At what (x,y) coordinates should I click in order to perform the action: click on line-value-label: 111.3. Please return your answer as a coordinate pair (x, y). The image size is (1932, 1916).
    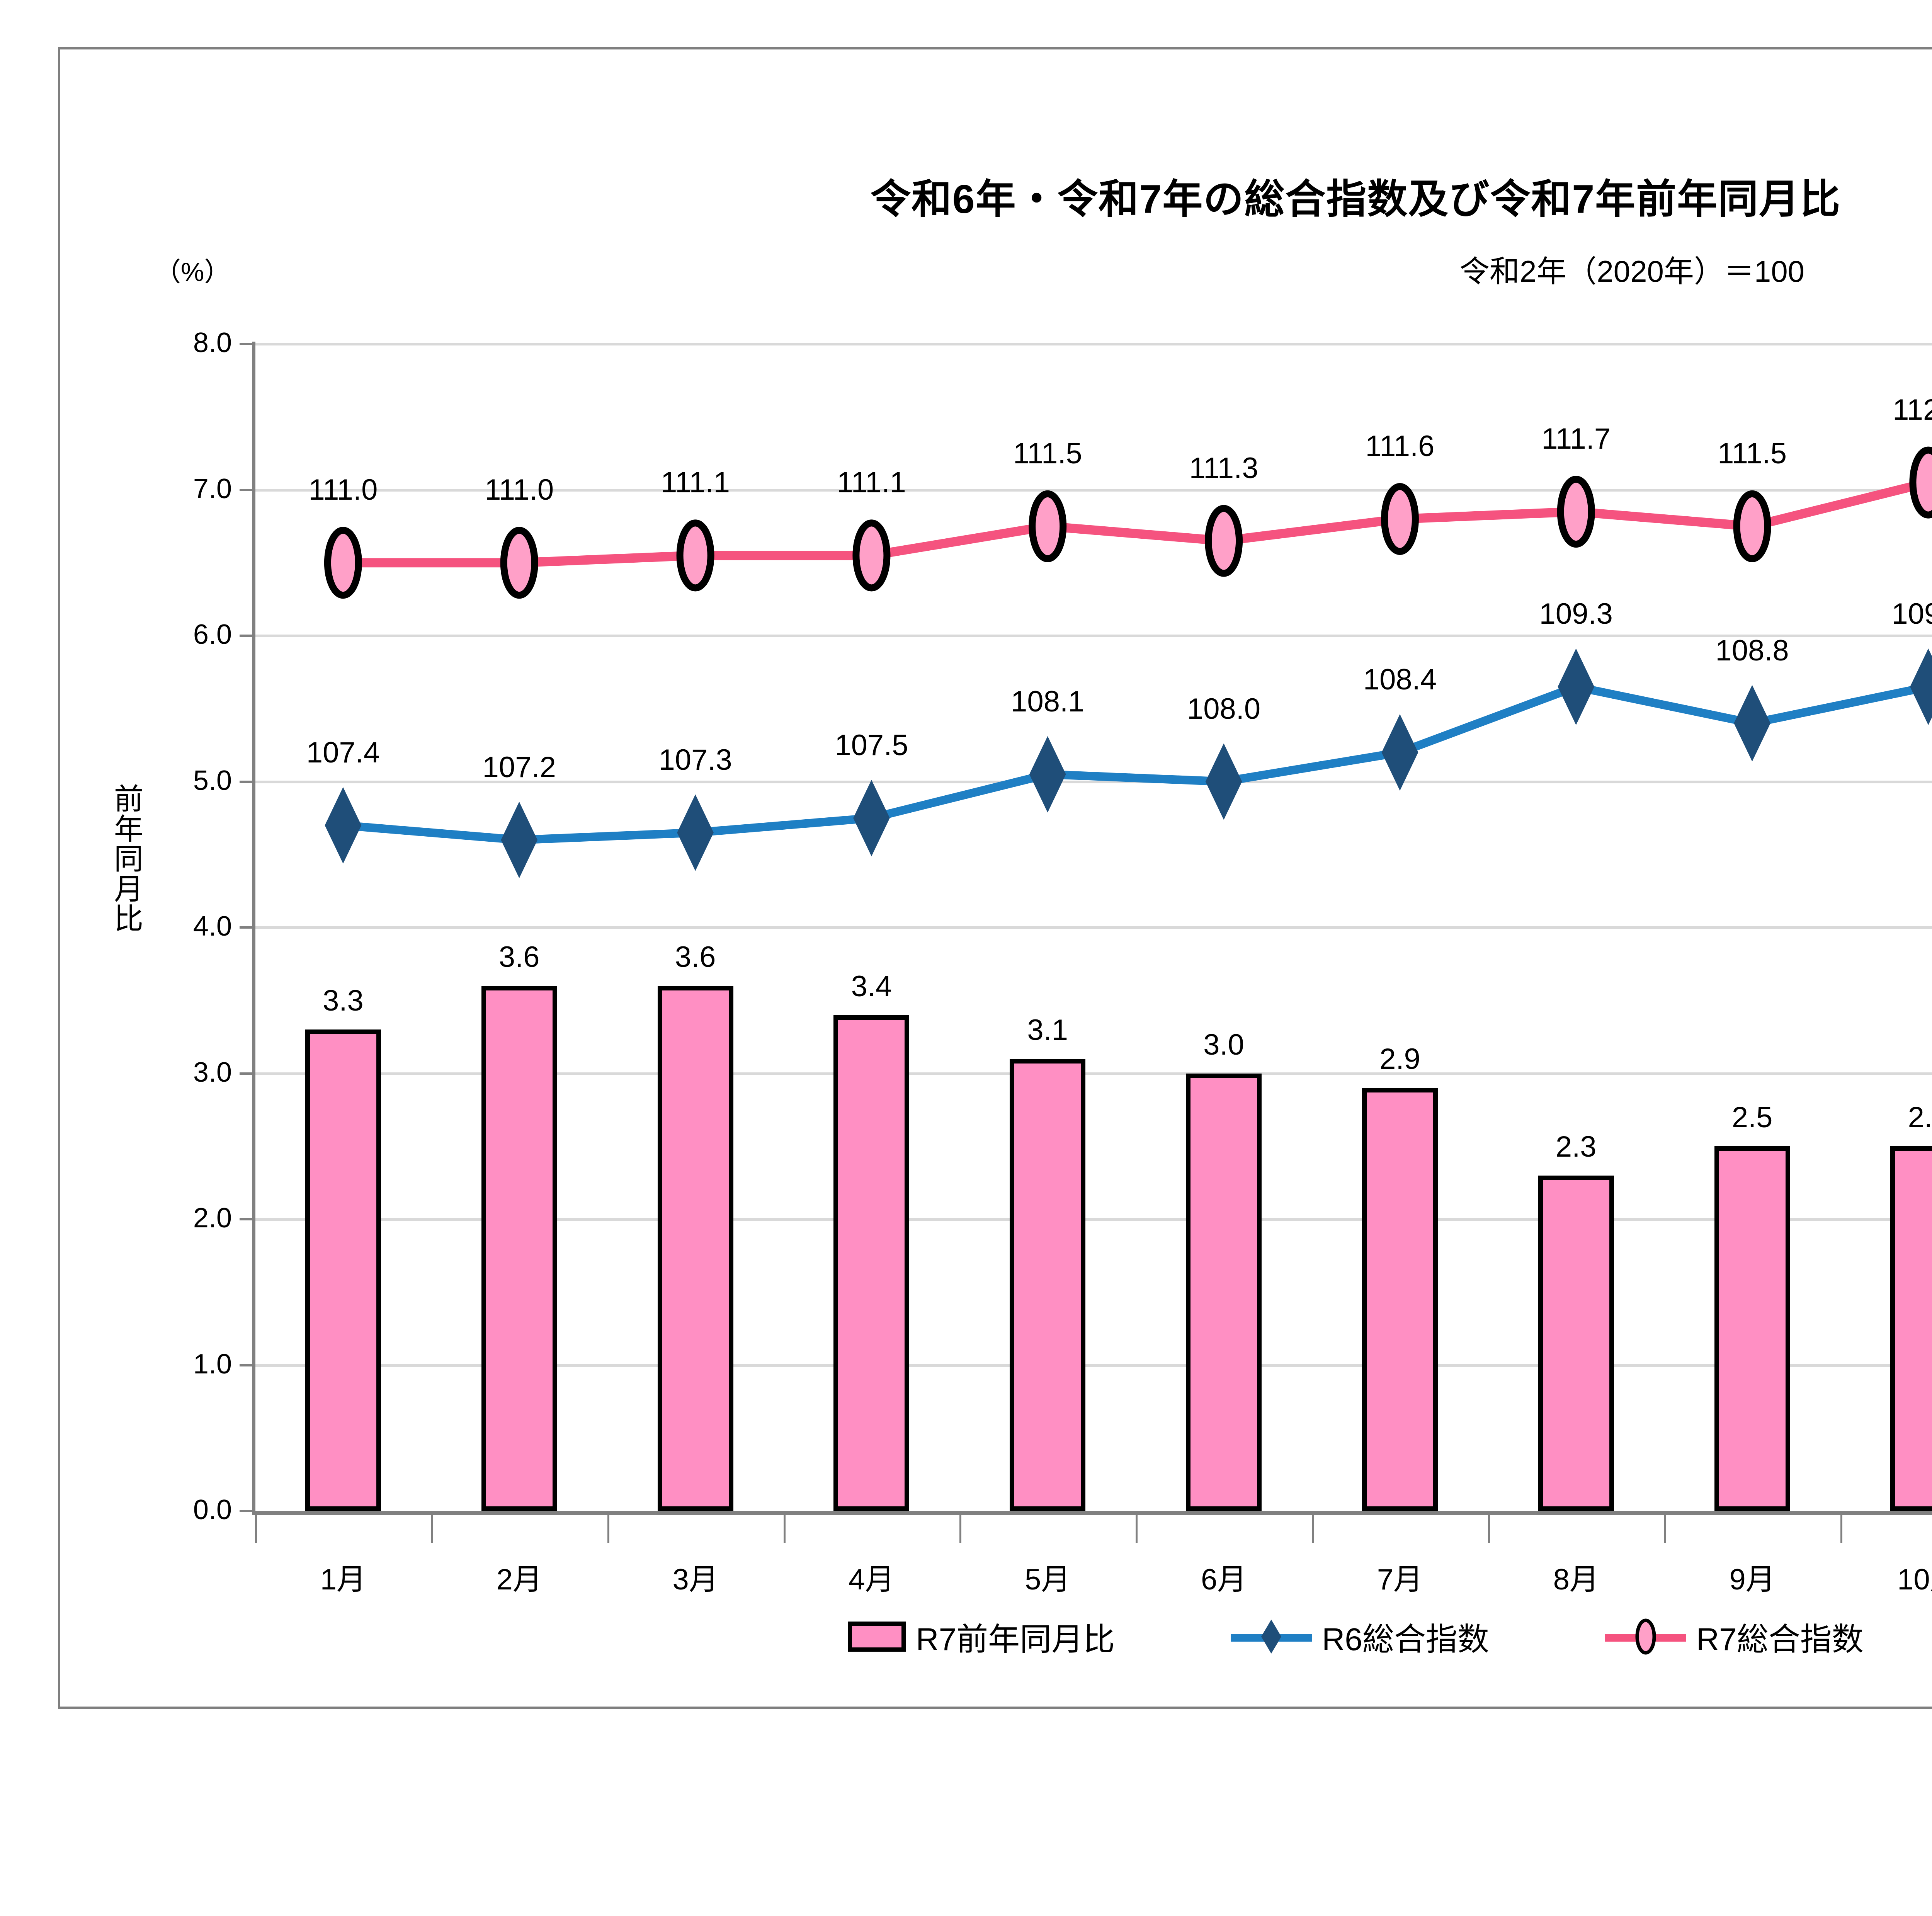
    Looking at the image, I should click on (1224, 468).